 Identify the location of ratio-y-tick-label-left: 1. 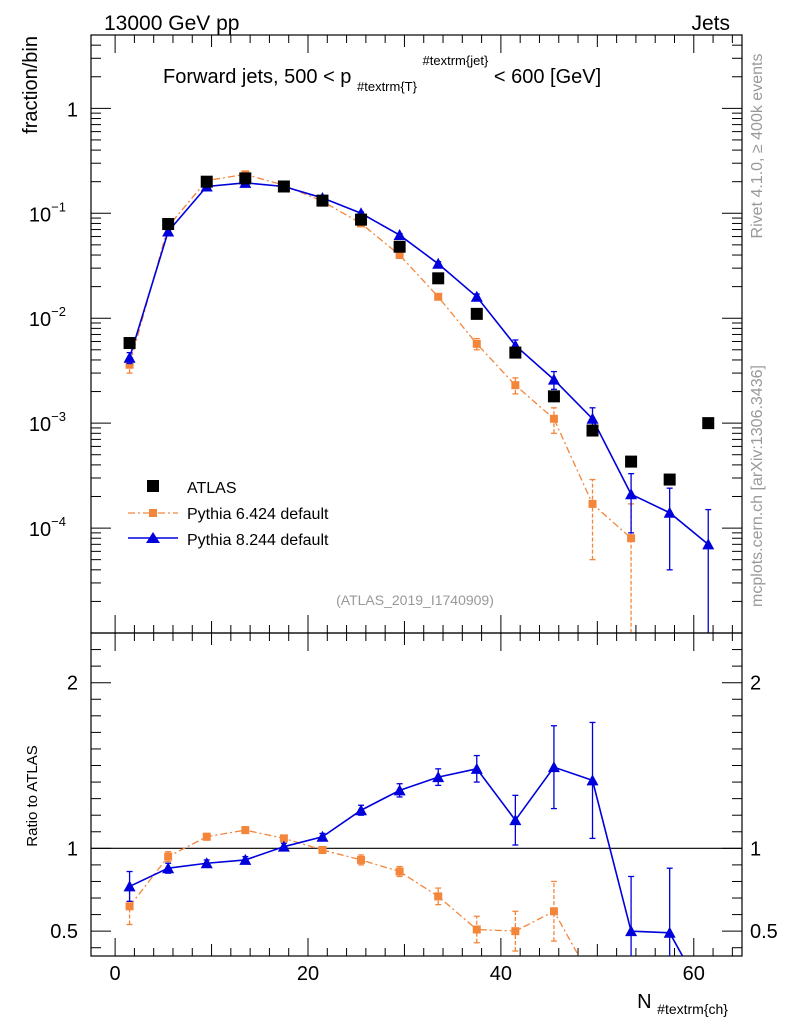
(72, 849).